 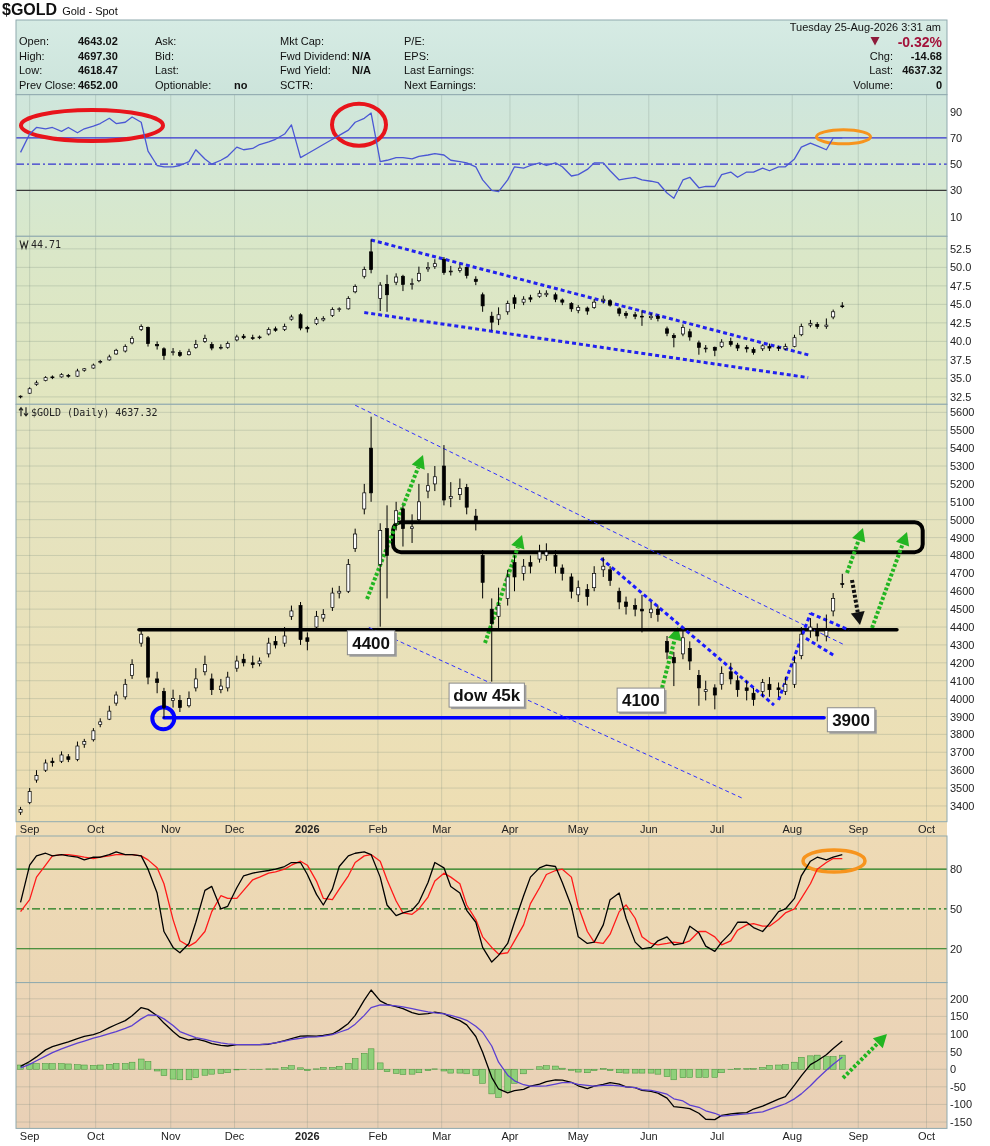 I want to click on y-tick-label: 5300, so click(x=962, y=466).